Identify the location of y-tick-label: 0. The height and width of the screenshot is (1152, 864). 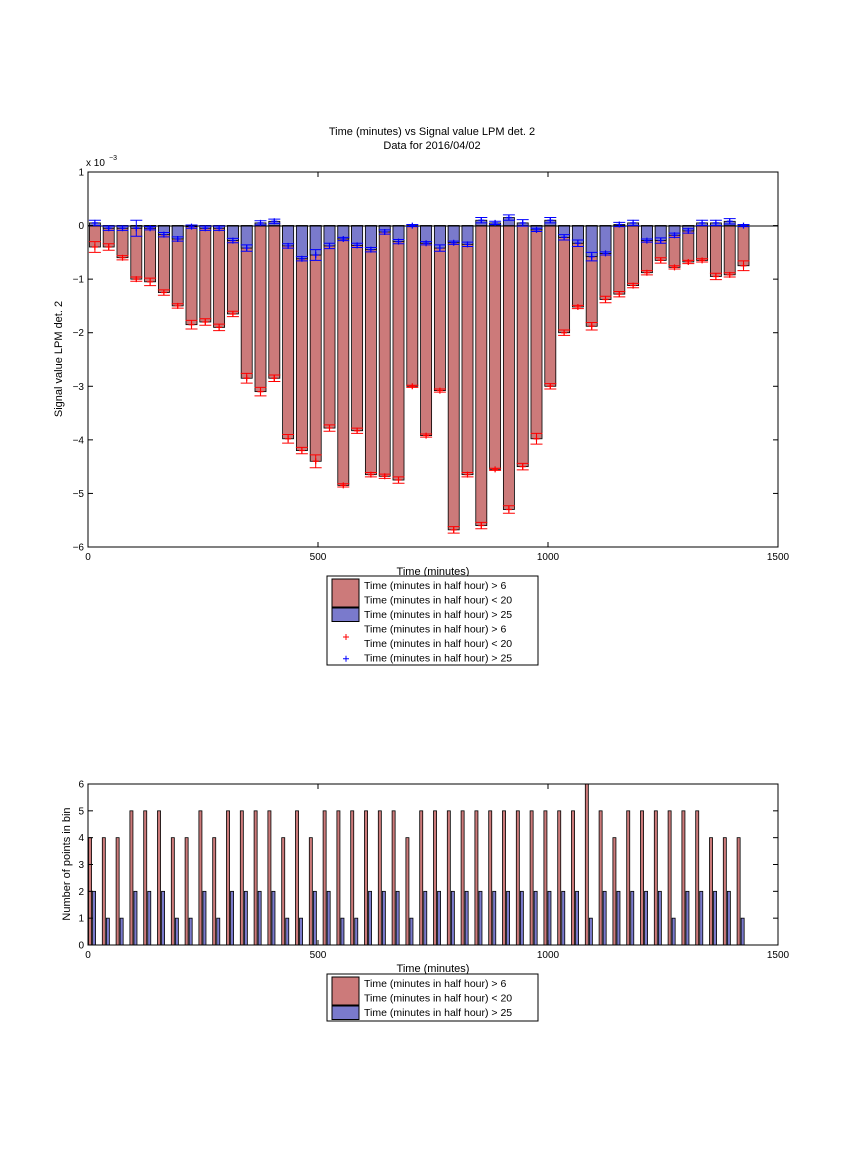
(81, 946).